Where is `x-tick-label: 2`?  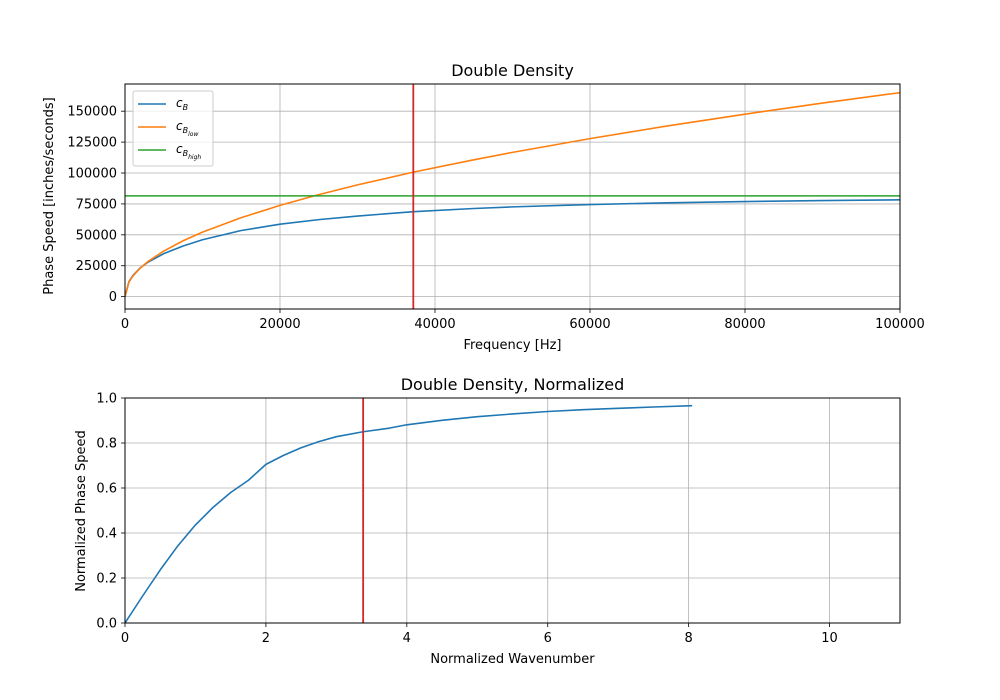
x-tick-label: 2 is located at coordinates (266, 638).